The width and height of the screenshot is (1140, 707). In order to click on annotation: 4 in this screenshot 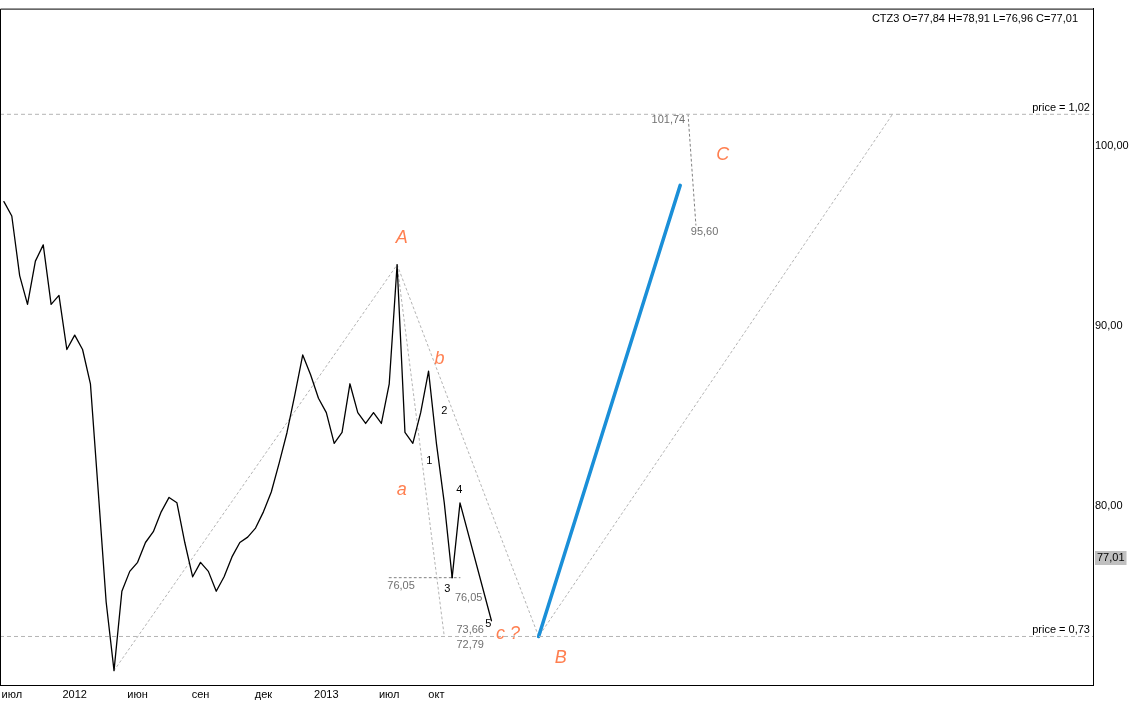, I will do `click(459, 489)`.